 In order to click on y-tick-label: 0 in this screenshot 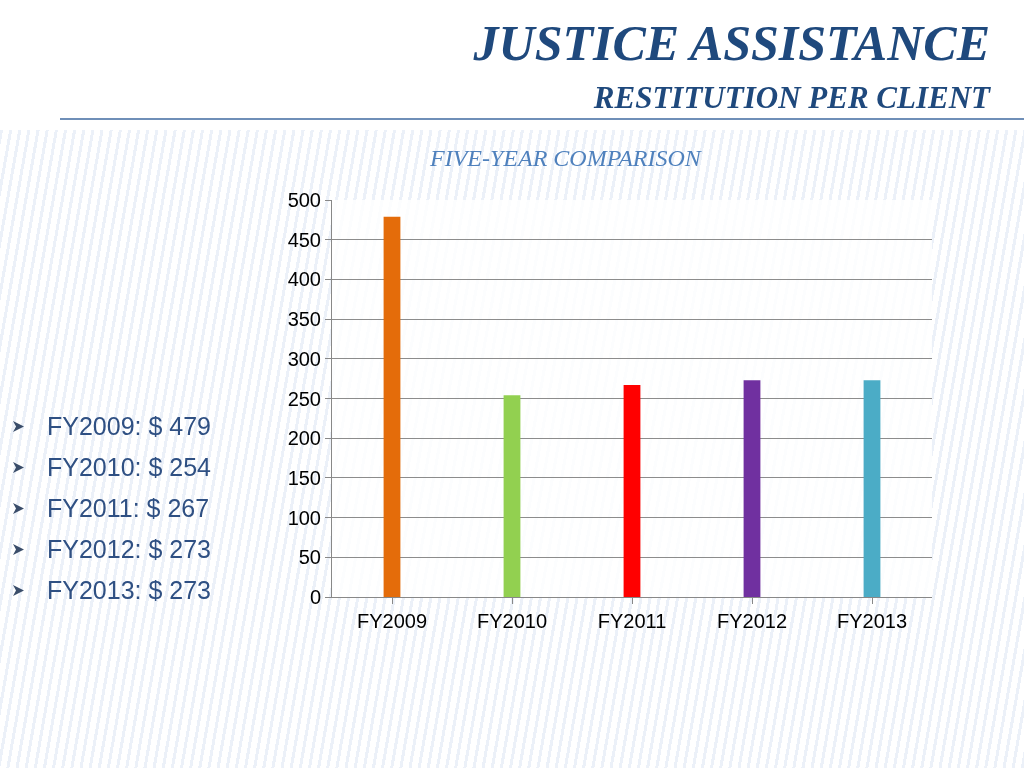, I will do `click(315, 597)`.